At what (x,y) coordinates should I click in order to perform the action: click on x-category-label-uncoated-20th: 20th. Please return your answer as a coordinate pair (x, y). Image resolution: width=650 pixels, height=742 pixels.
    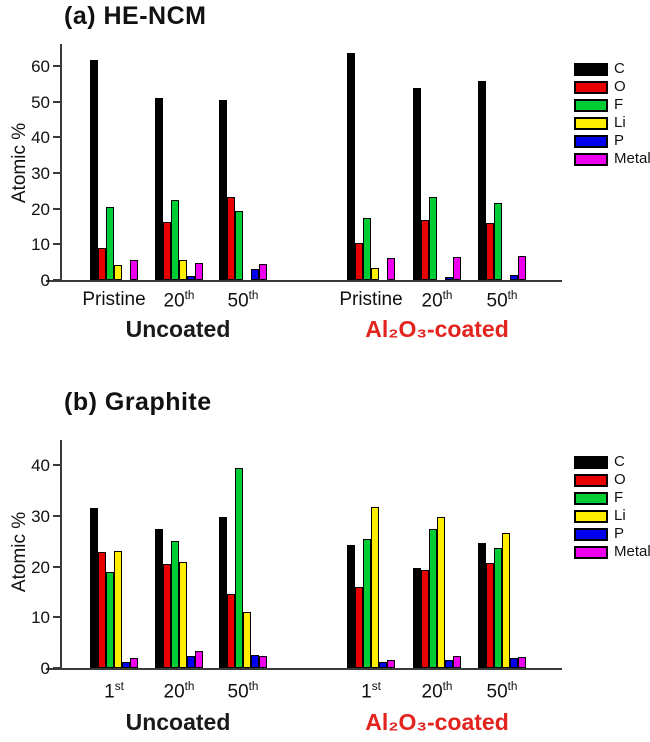
    Looking at the image, I should click on (179, 300).